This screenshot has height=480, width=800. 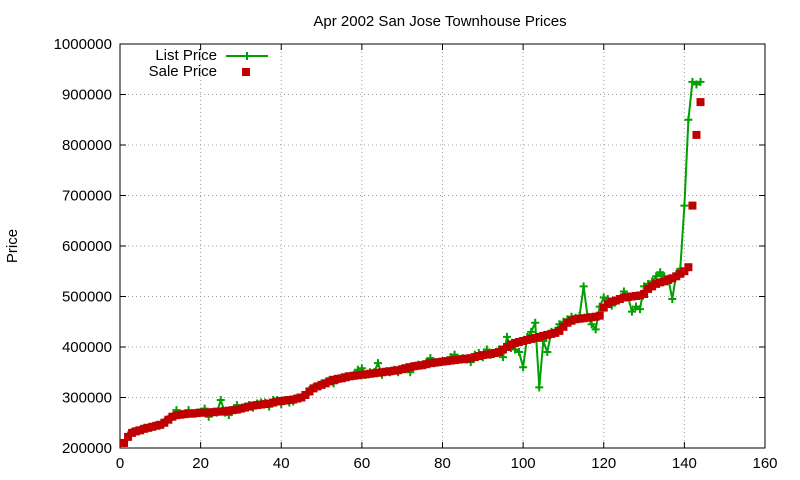 What do you see at coordinates (87, 196) in the screenshot?
I see `y-tick-label: 700000` at bounding box center [87, 196].